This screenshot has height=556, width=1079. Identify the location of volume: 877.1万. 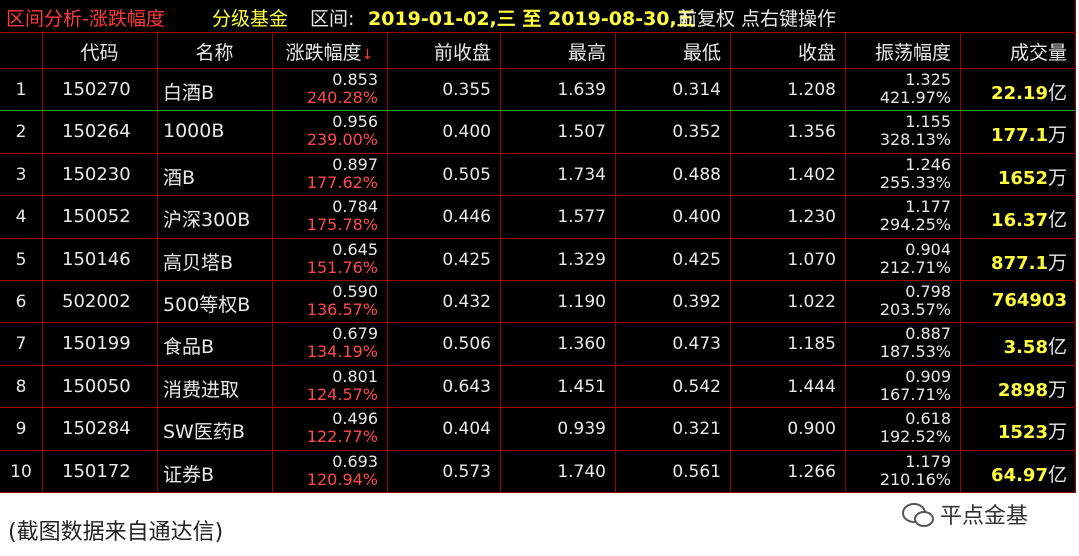
(1029, 261).